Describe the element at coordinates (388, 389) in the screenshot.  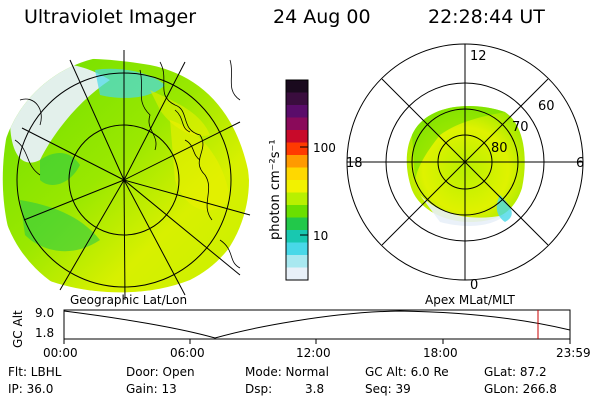
I see `seq-info: Seq: 39` at that location.